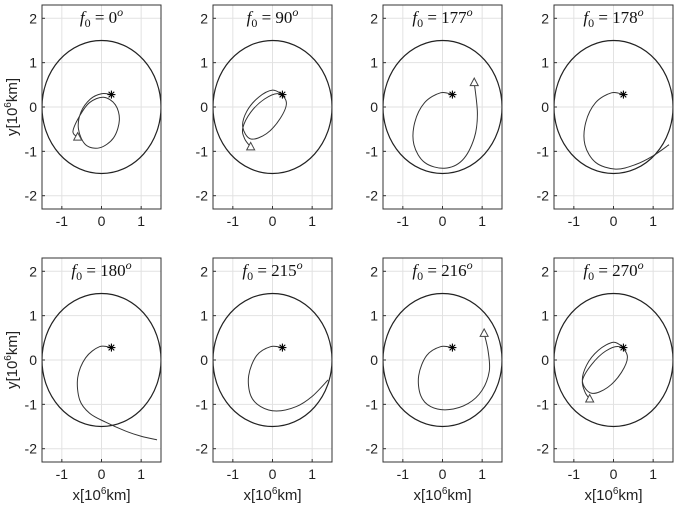 The height and width of the screenshot is (511, 685). Describe the element at coordinates (613, 17) in the screenshot. I see `panel-title: f0 = 178o` at that location.